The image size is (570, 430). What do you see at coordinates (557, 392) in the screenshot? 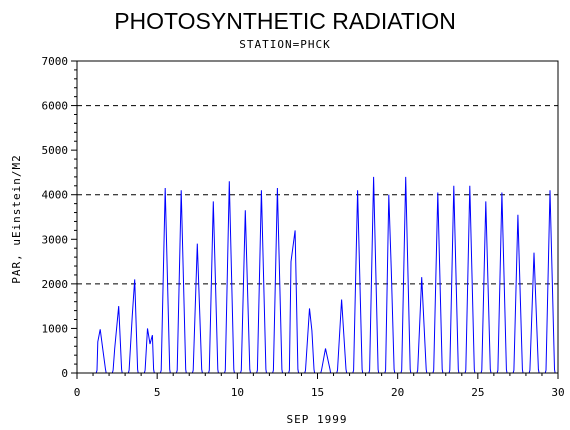
I see `x-tick-label-30: 30` at bounding box center [557, 392].